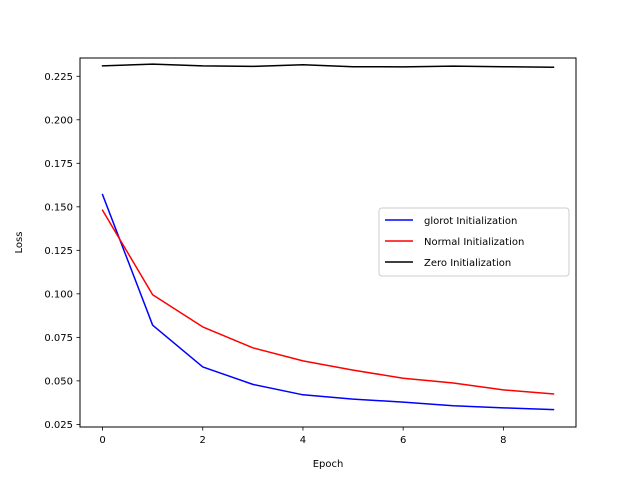  Describe the element at coordinates (467, 263) in the screenshot. I see `legend-label-2: Zero Initialization` at that location.